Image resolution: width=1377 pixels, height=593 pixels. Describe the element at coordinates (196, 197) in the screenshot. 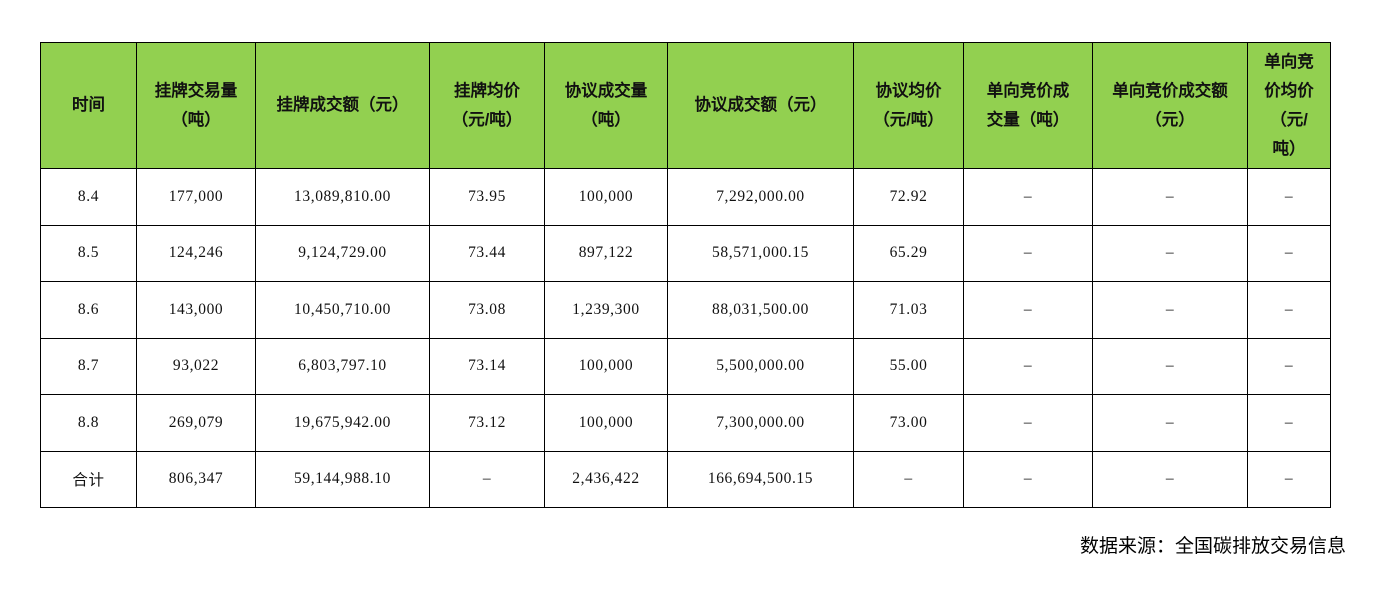

I see `table-cell: 177,000` at that location.